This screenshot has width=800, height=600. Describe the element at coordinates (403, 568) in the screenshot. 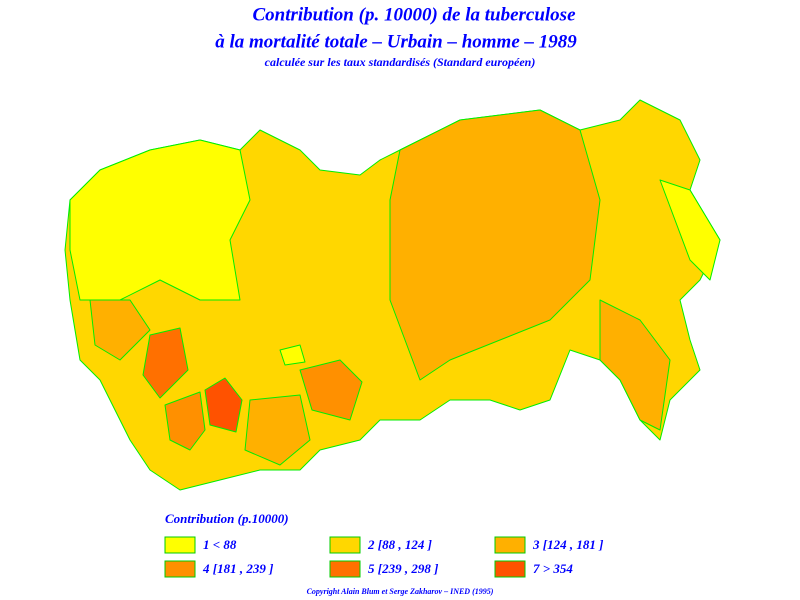

I see `legend-label: 5 [239 , 298 ]` at that location.